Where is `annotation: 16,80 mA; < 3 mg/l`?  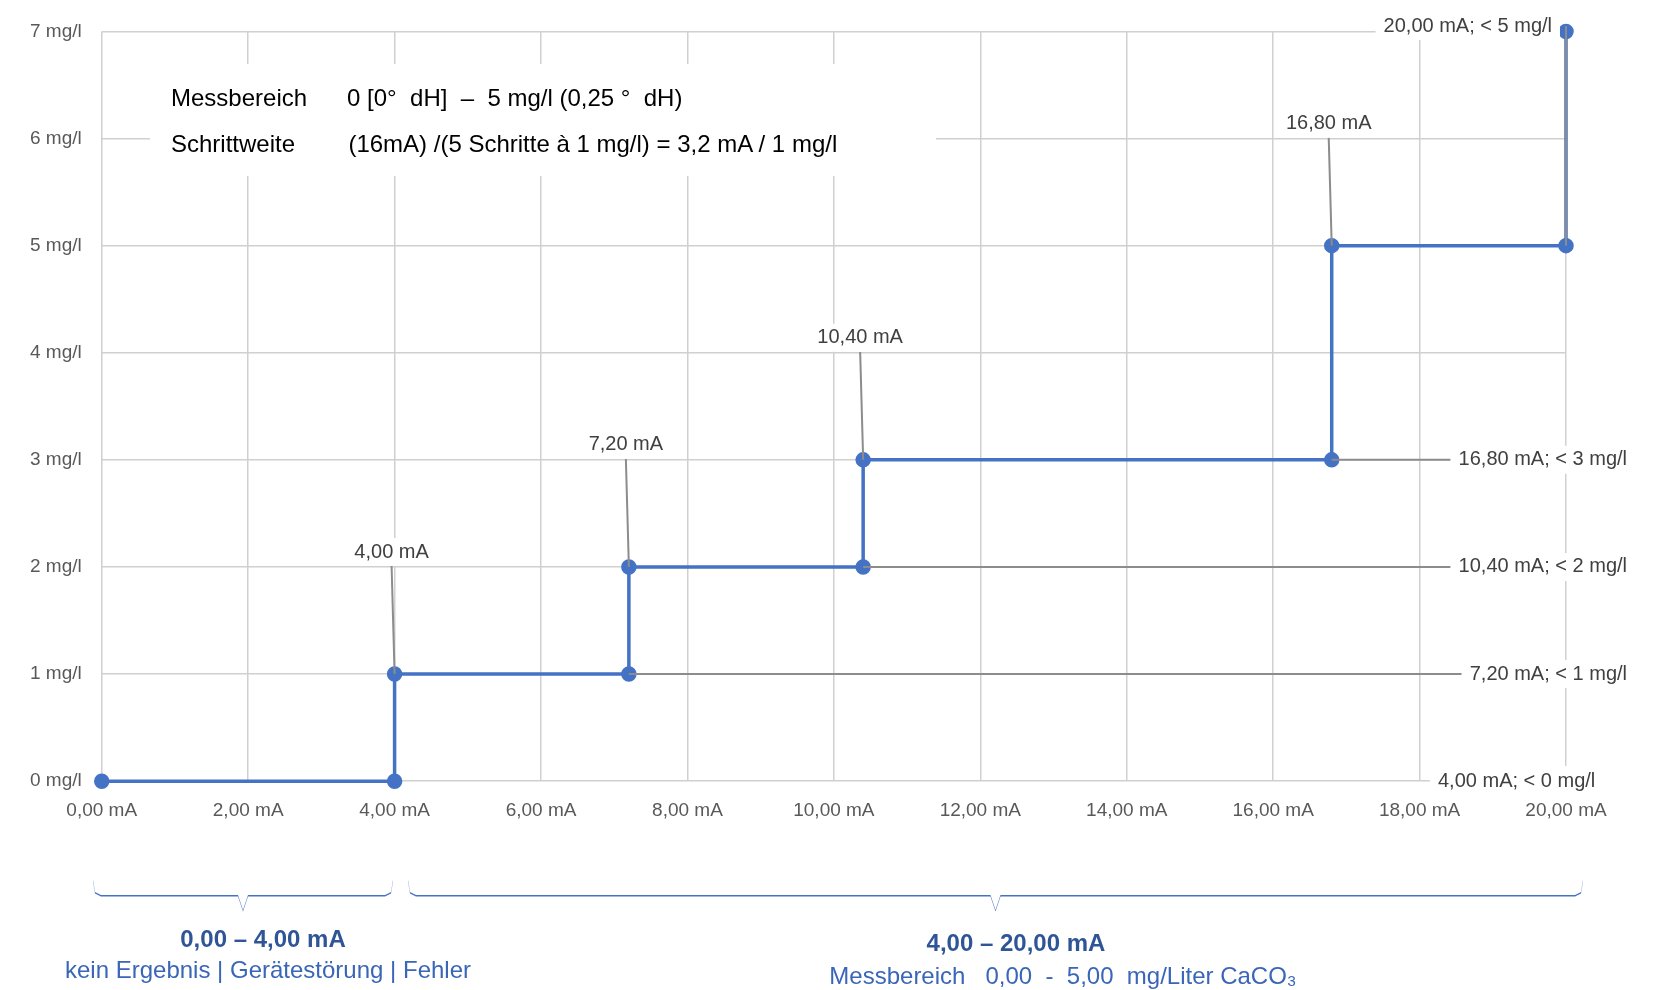 annotation: 16,80 mA; < 3 mg/l is located at coordinates (1542, 458).